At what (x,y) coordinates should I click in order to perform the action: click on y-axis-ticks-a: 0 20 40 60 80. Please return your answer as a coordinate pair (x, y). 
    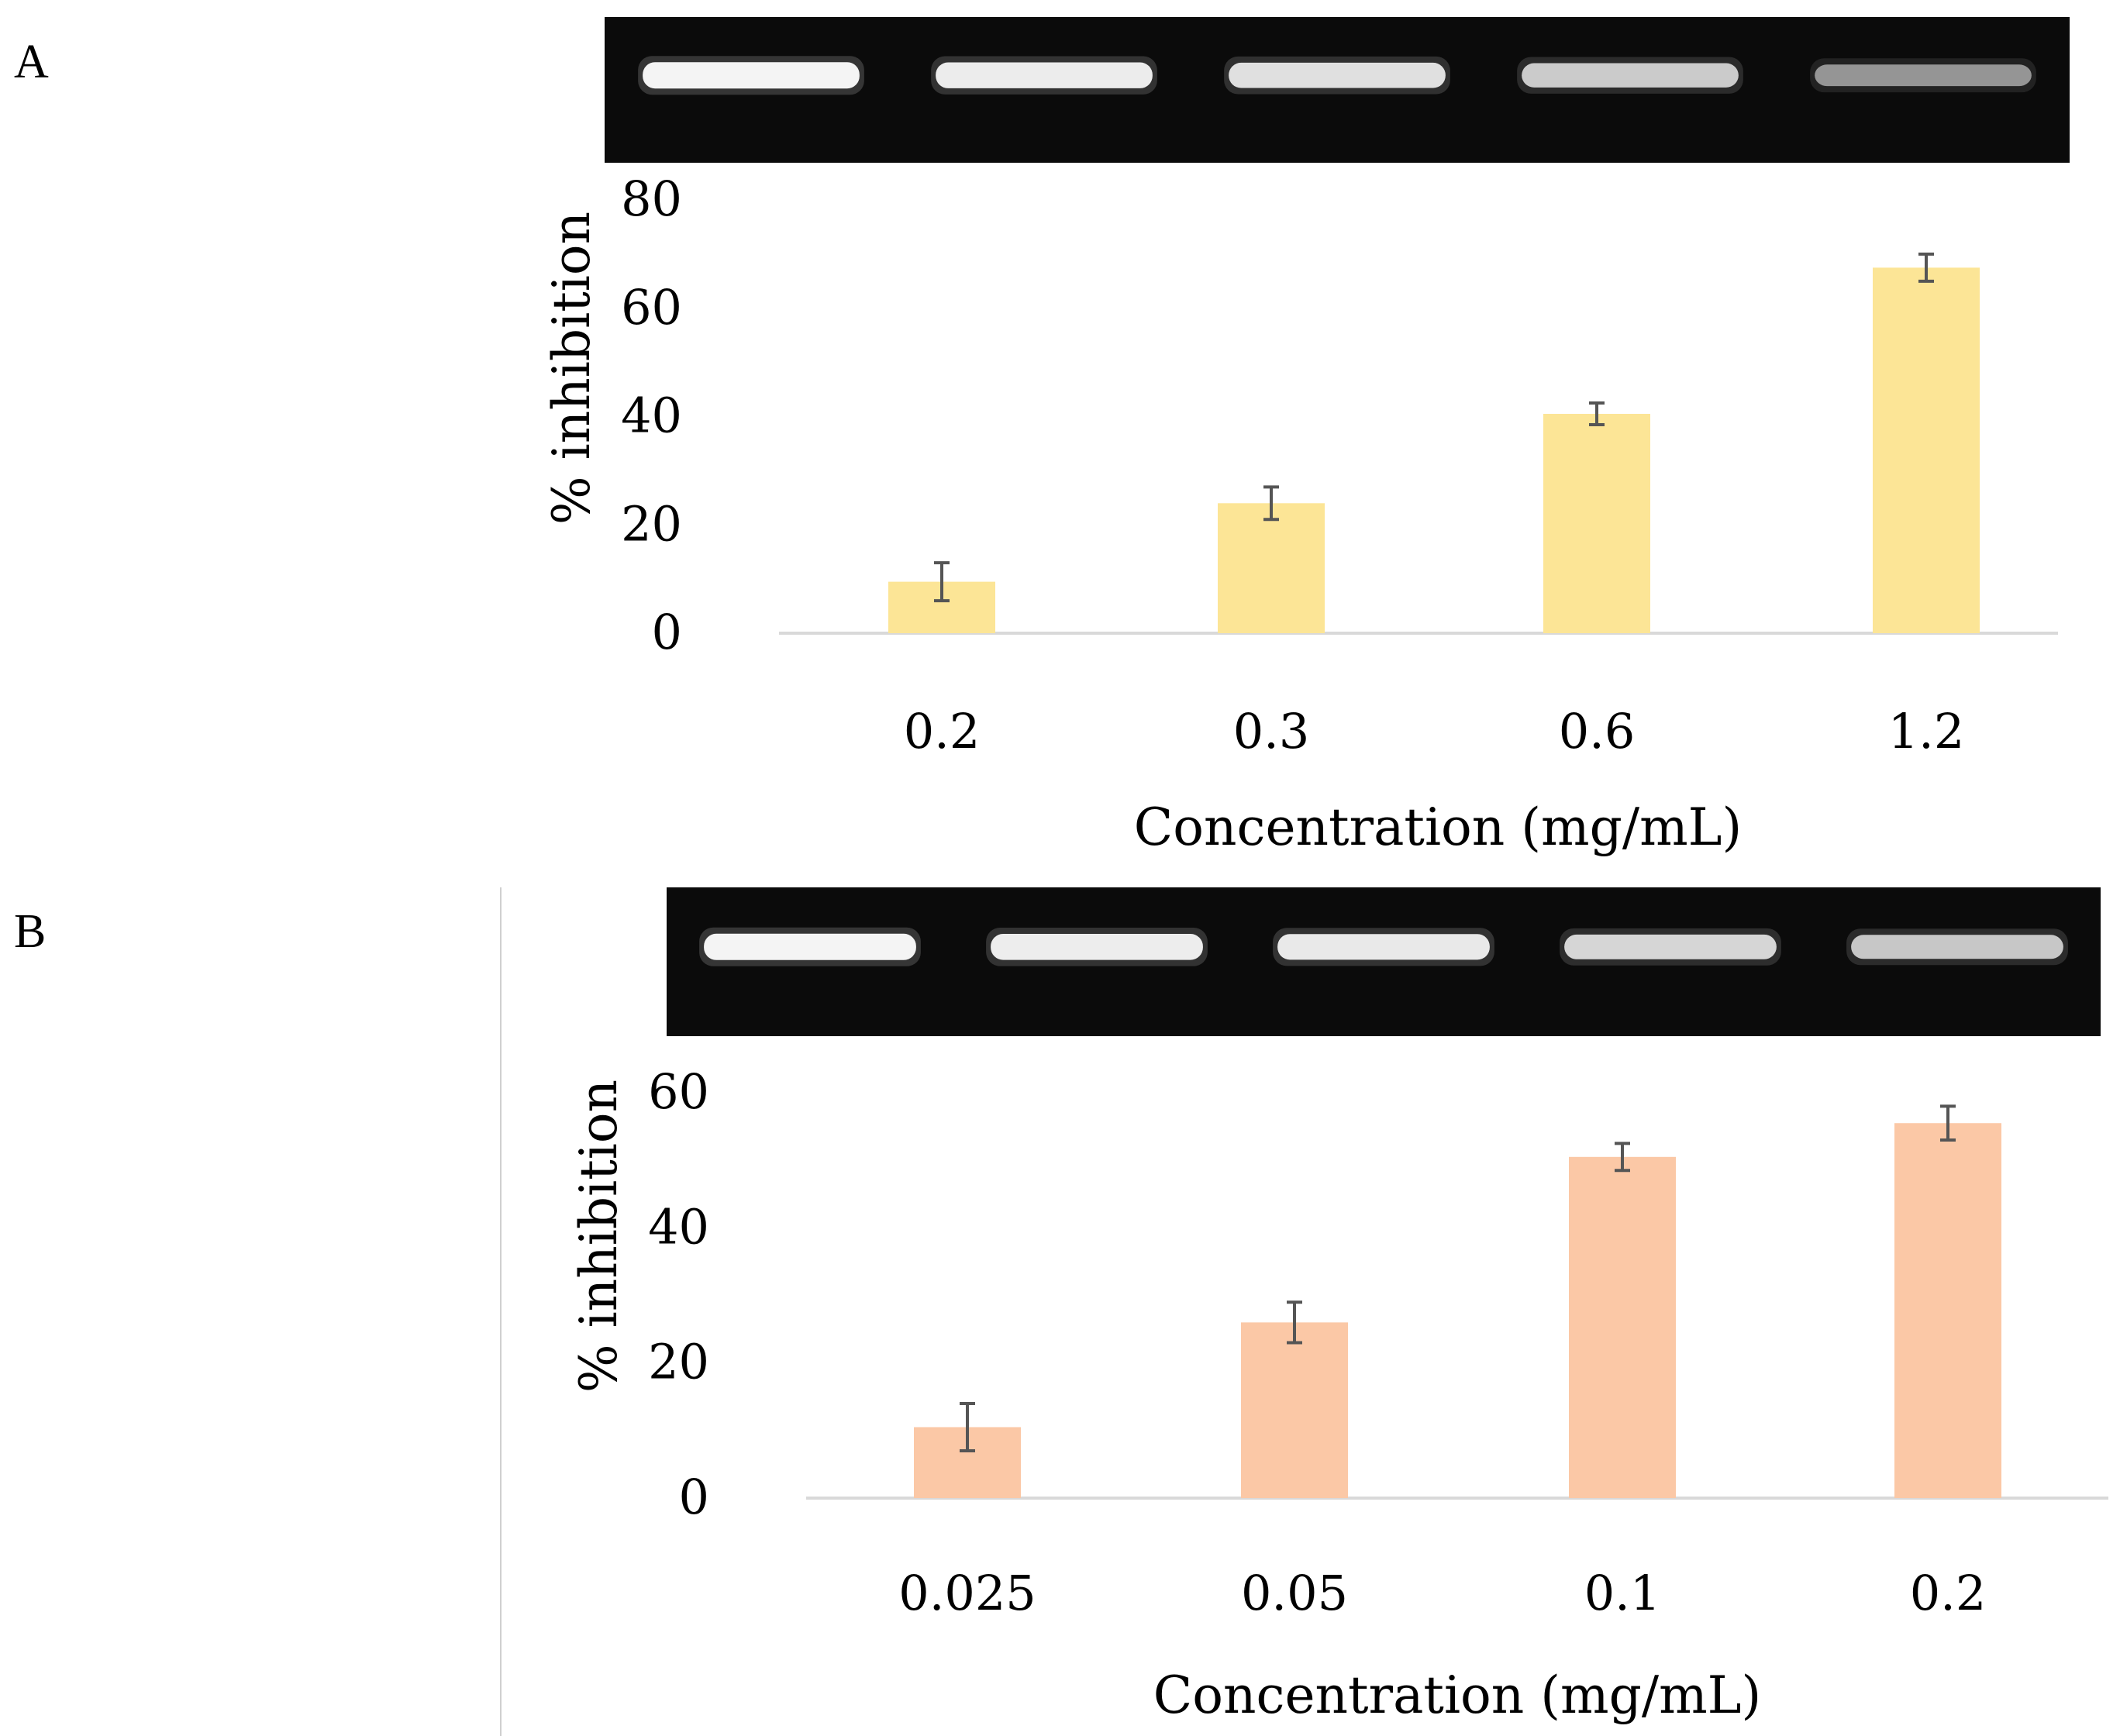
    Looking at the image, I should click on (651, 415).